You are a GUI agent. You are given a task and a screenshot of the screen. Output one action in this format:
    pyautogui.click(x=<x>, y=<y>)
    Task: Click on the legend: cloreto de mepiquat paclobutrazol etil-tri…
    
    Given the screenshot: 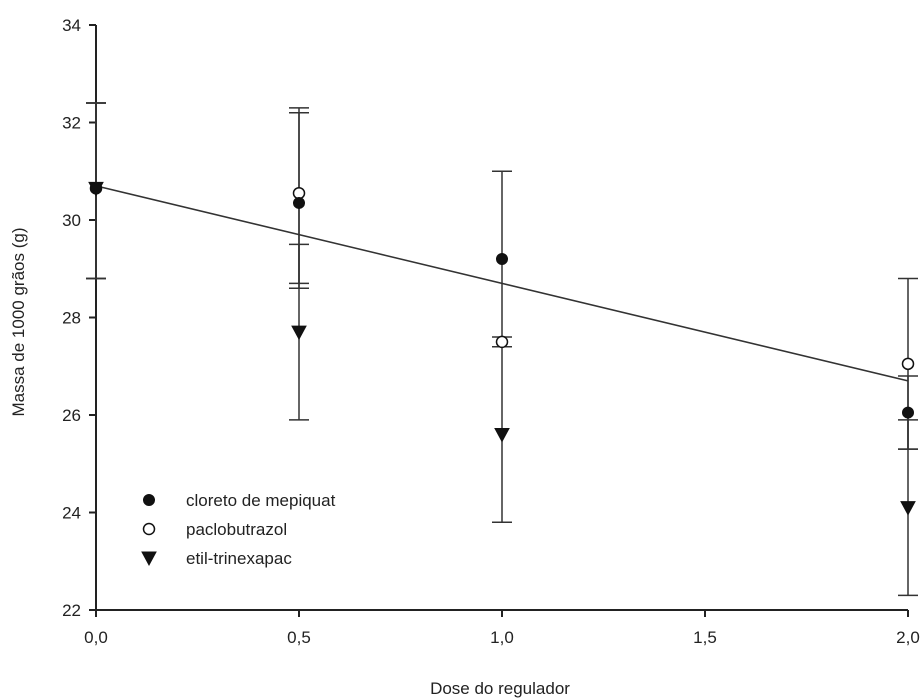 What is the action you would take?
    pyautogui.click(x=238, y=529)
    